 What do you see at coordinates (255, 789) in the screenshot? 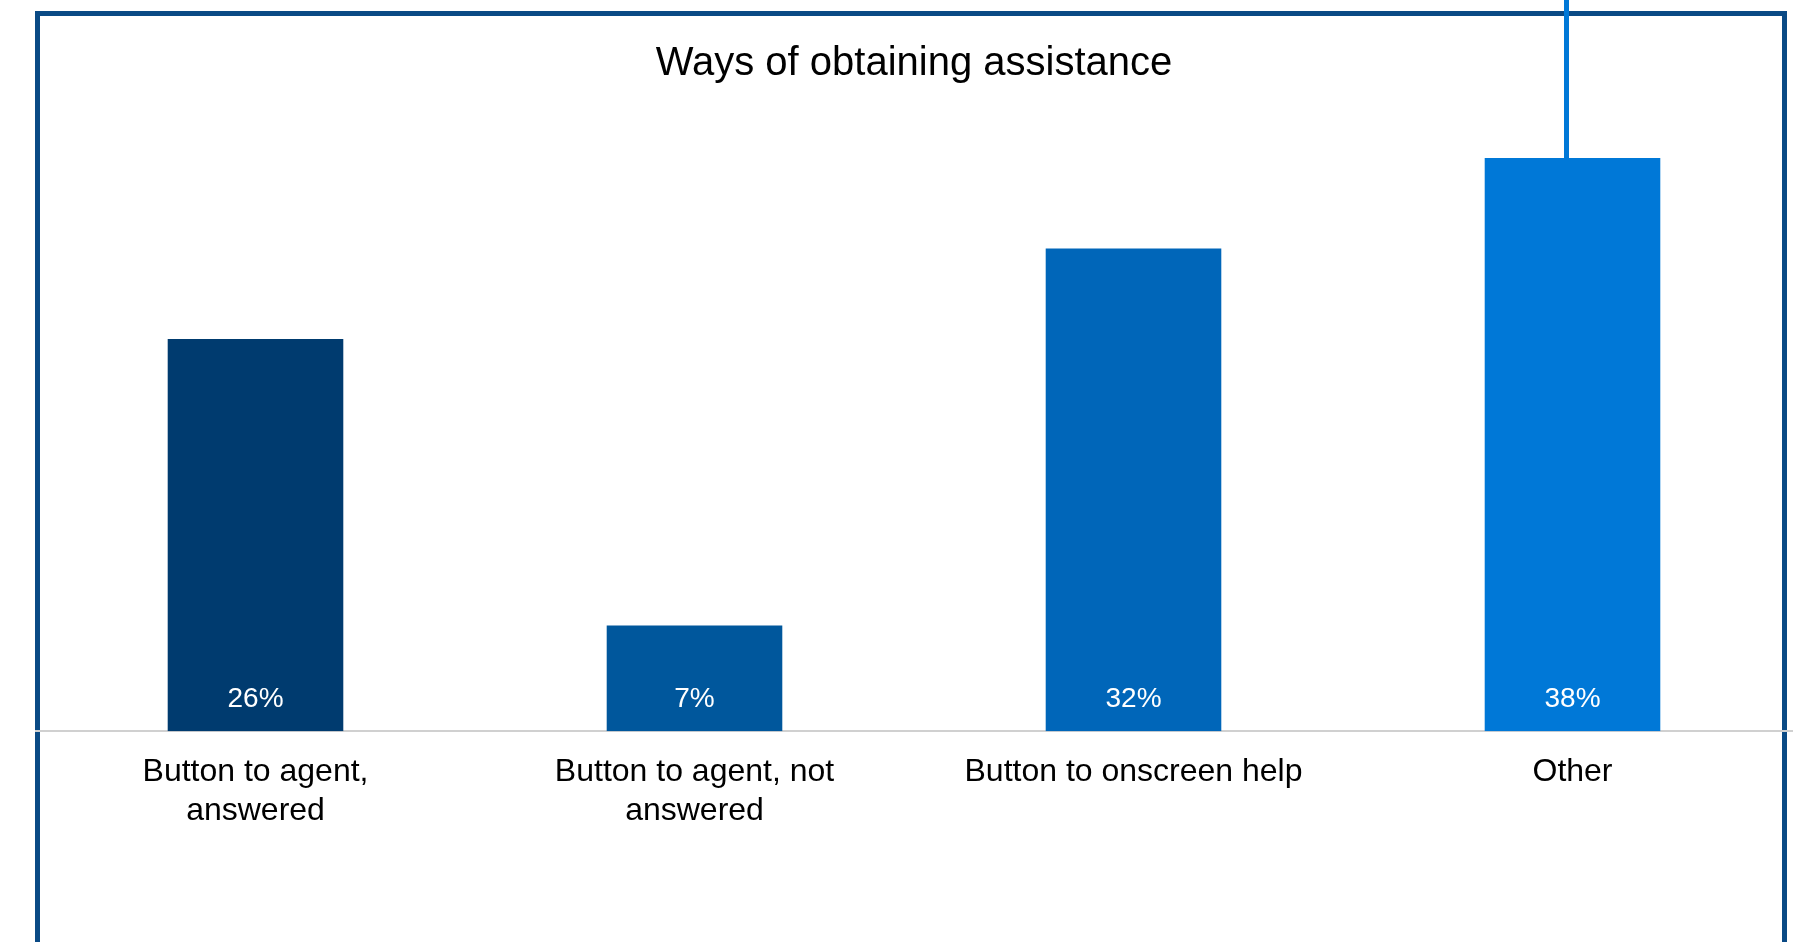
I see `x-tick-label: Button to agent, answered` at bounding box center [255, 789].